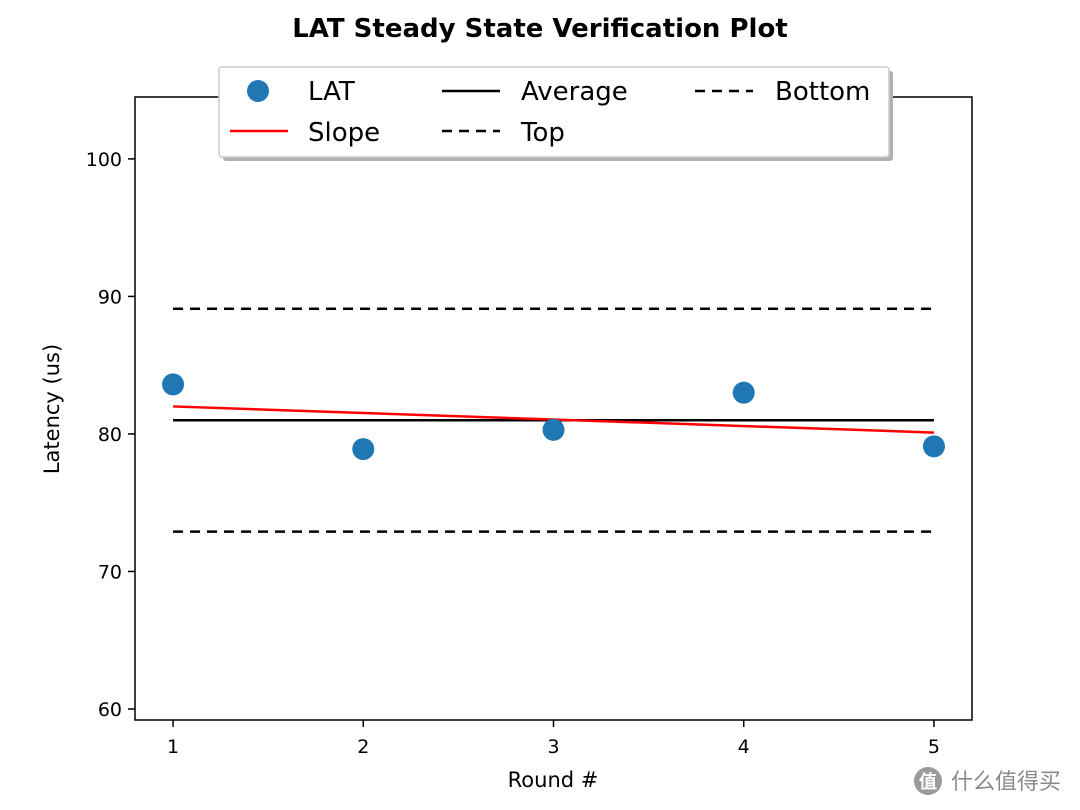 The height and width of the screenshot is (810, 1080). Describe the element at coordinates (173, 747) in the screenshot. I see `x-tick-label: 1` at that location.